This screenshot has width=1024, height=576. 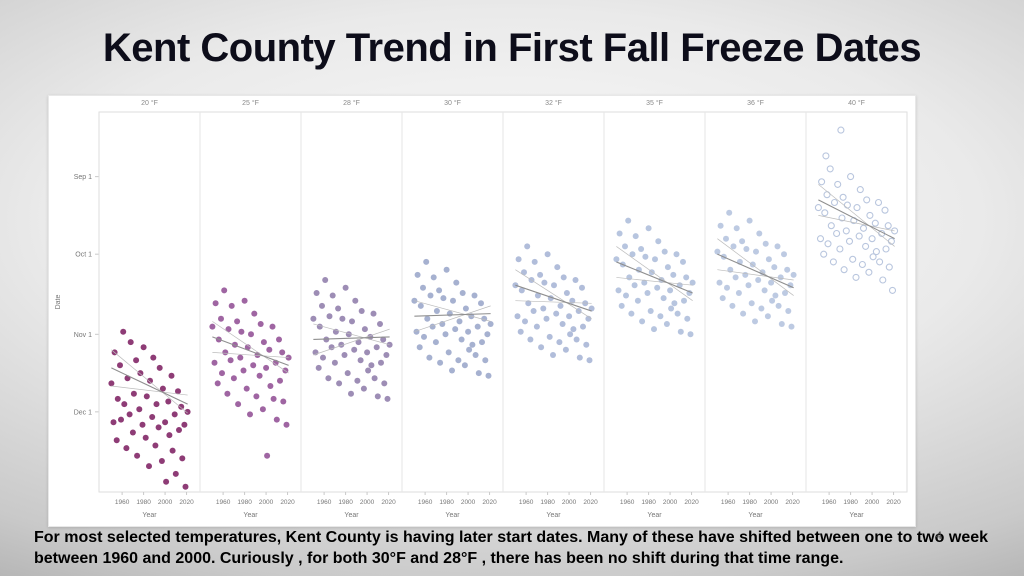 What do you see at coordinates (83, 335) in the screenshot?
I see `y-tick-label: Nov 1` at bounding box center [83, 335].